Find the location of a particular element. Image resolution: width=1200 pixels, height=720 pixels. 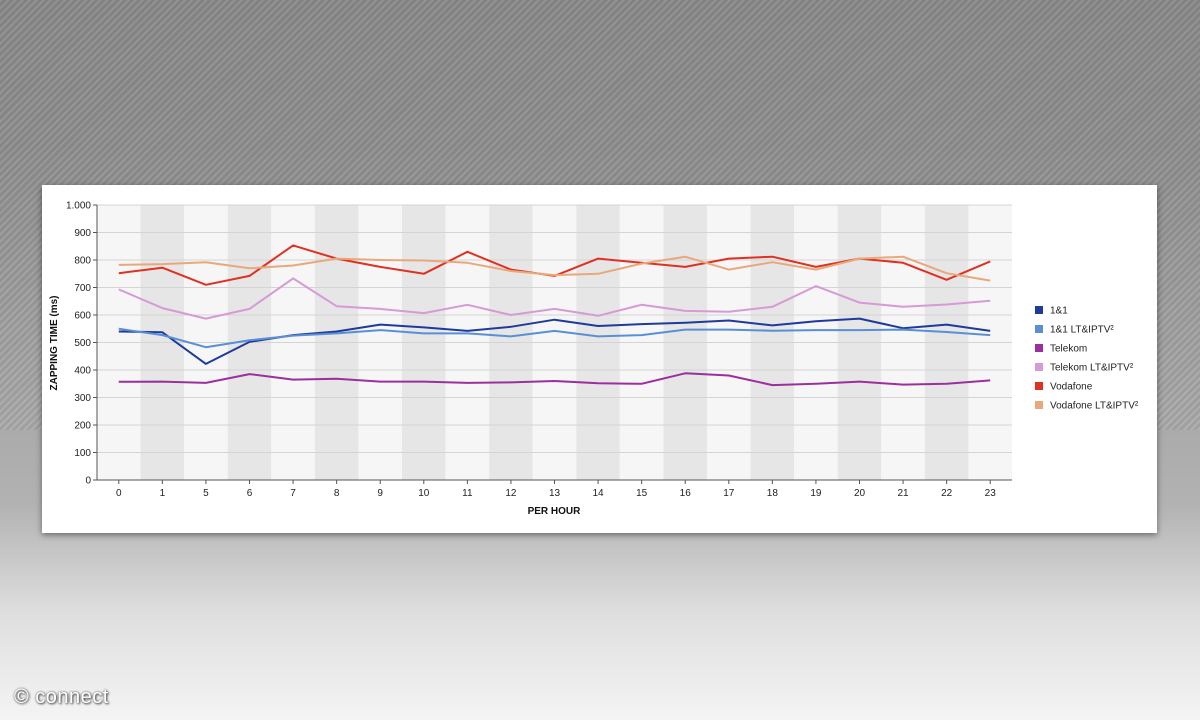

x-tick-labels: 0 1 5 6 7 8 9 10 11 12 13 14 15 16 17 18 19 20 21 22 23 is located at coordinates (556, 493).